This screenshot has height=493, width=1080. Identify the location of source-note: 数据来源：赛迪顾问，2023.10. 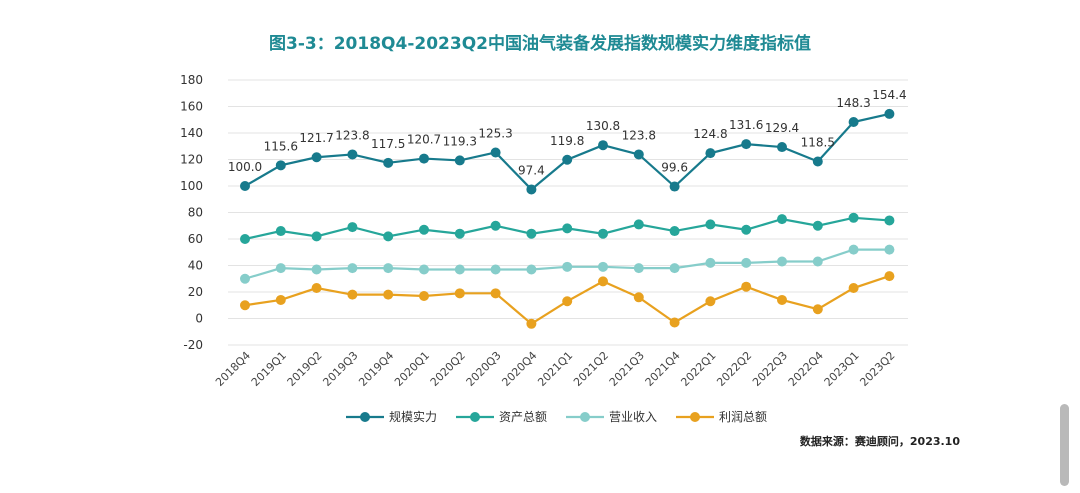
(879, 441).